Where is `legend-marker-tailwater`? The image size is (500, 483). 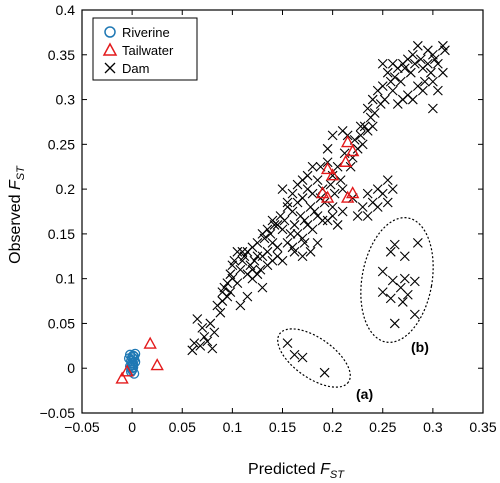 legend-marker-tailwater is located at coordinates (110, 49).